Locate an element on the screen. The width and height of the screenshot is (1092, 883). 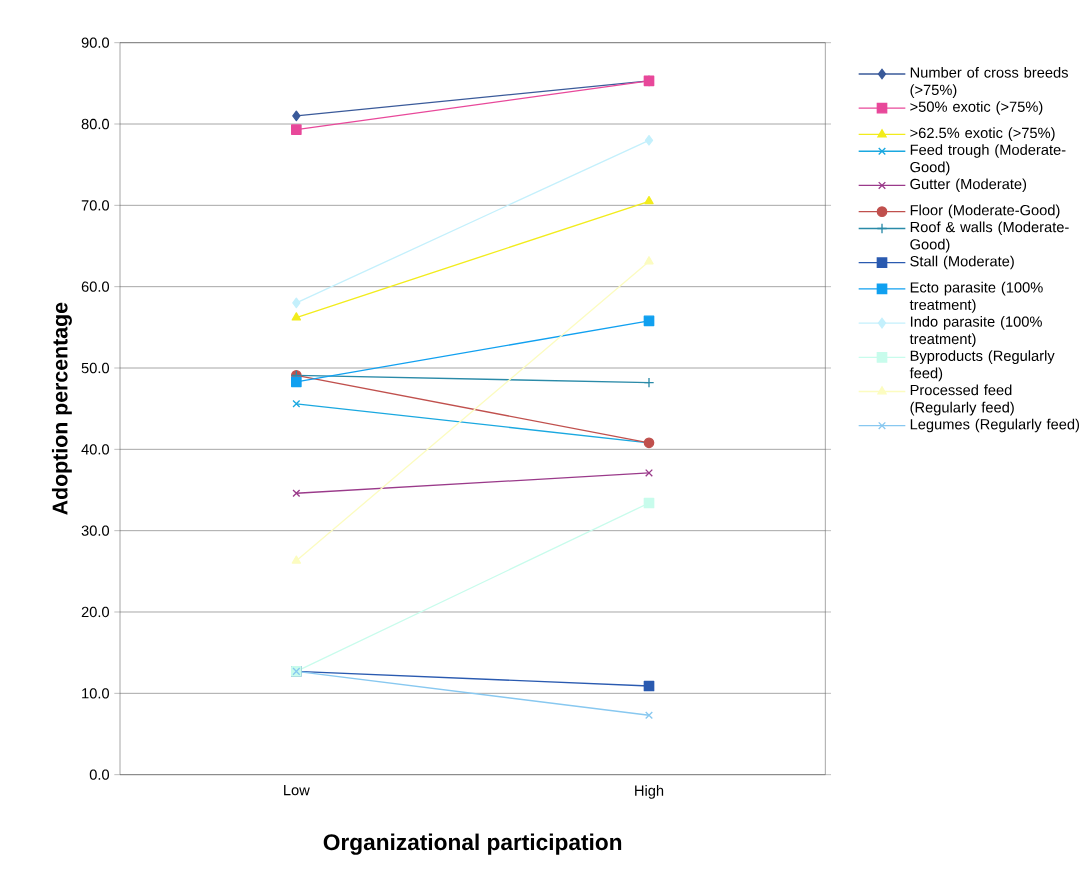
legend-label: Gutter (Moderate) is located at coordinates (968, 185).